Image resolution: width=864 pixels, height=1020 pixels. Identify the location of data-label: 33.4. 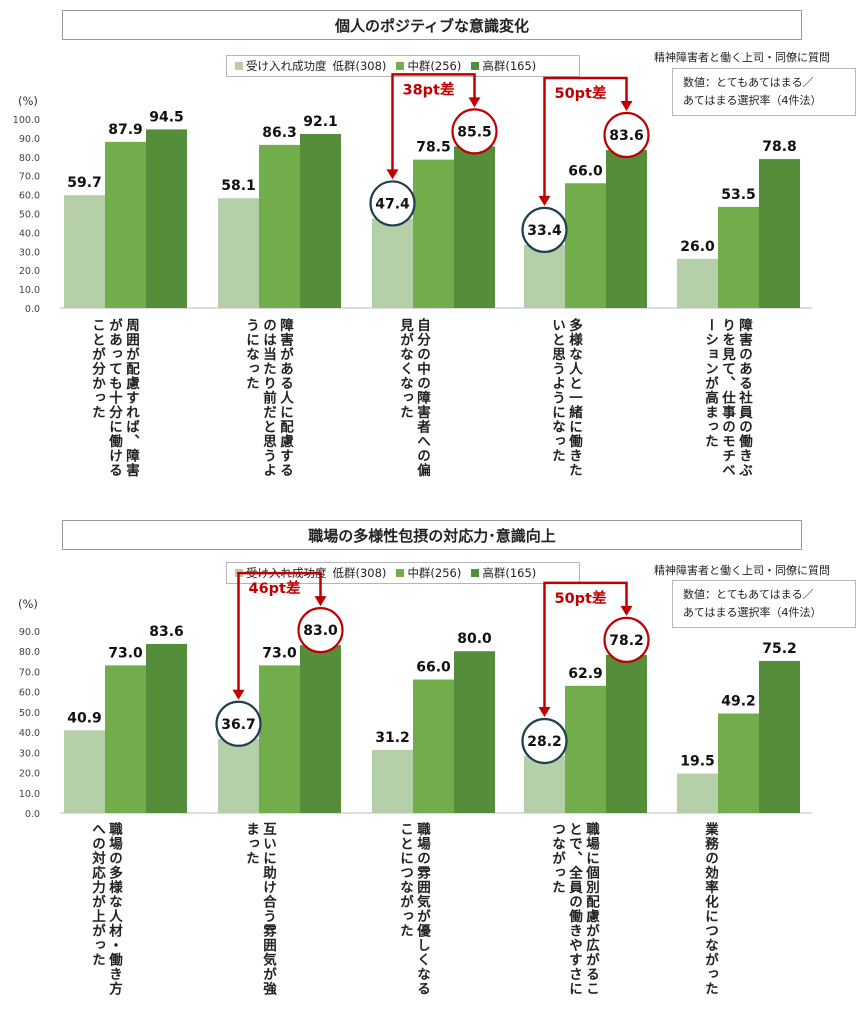
(544, 231).